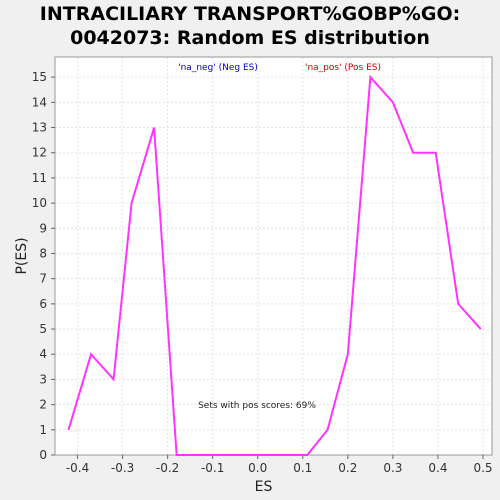 Image resolution: width=500 pixels, height=500 pixels. What do you see at coordinates (43, 329) in the screenshot?
I see `y-tick-label: 5` at bounding box center [43, 329].